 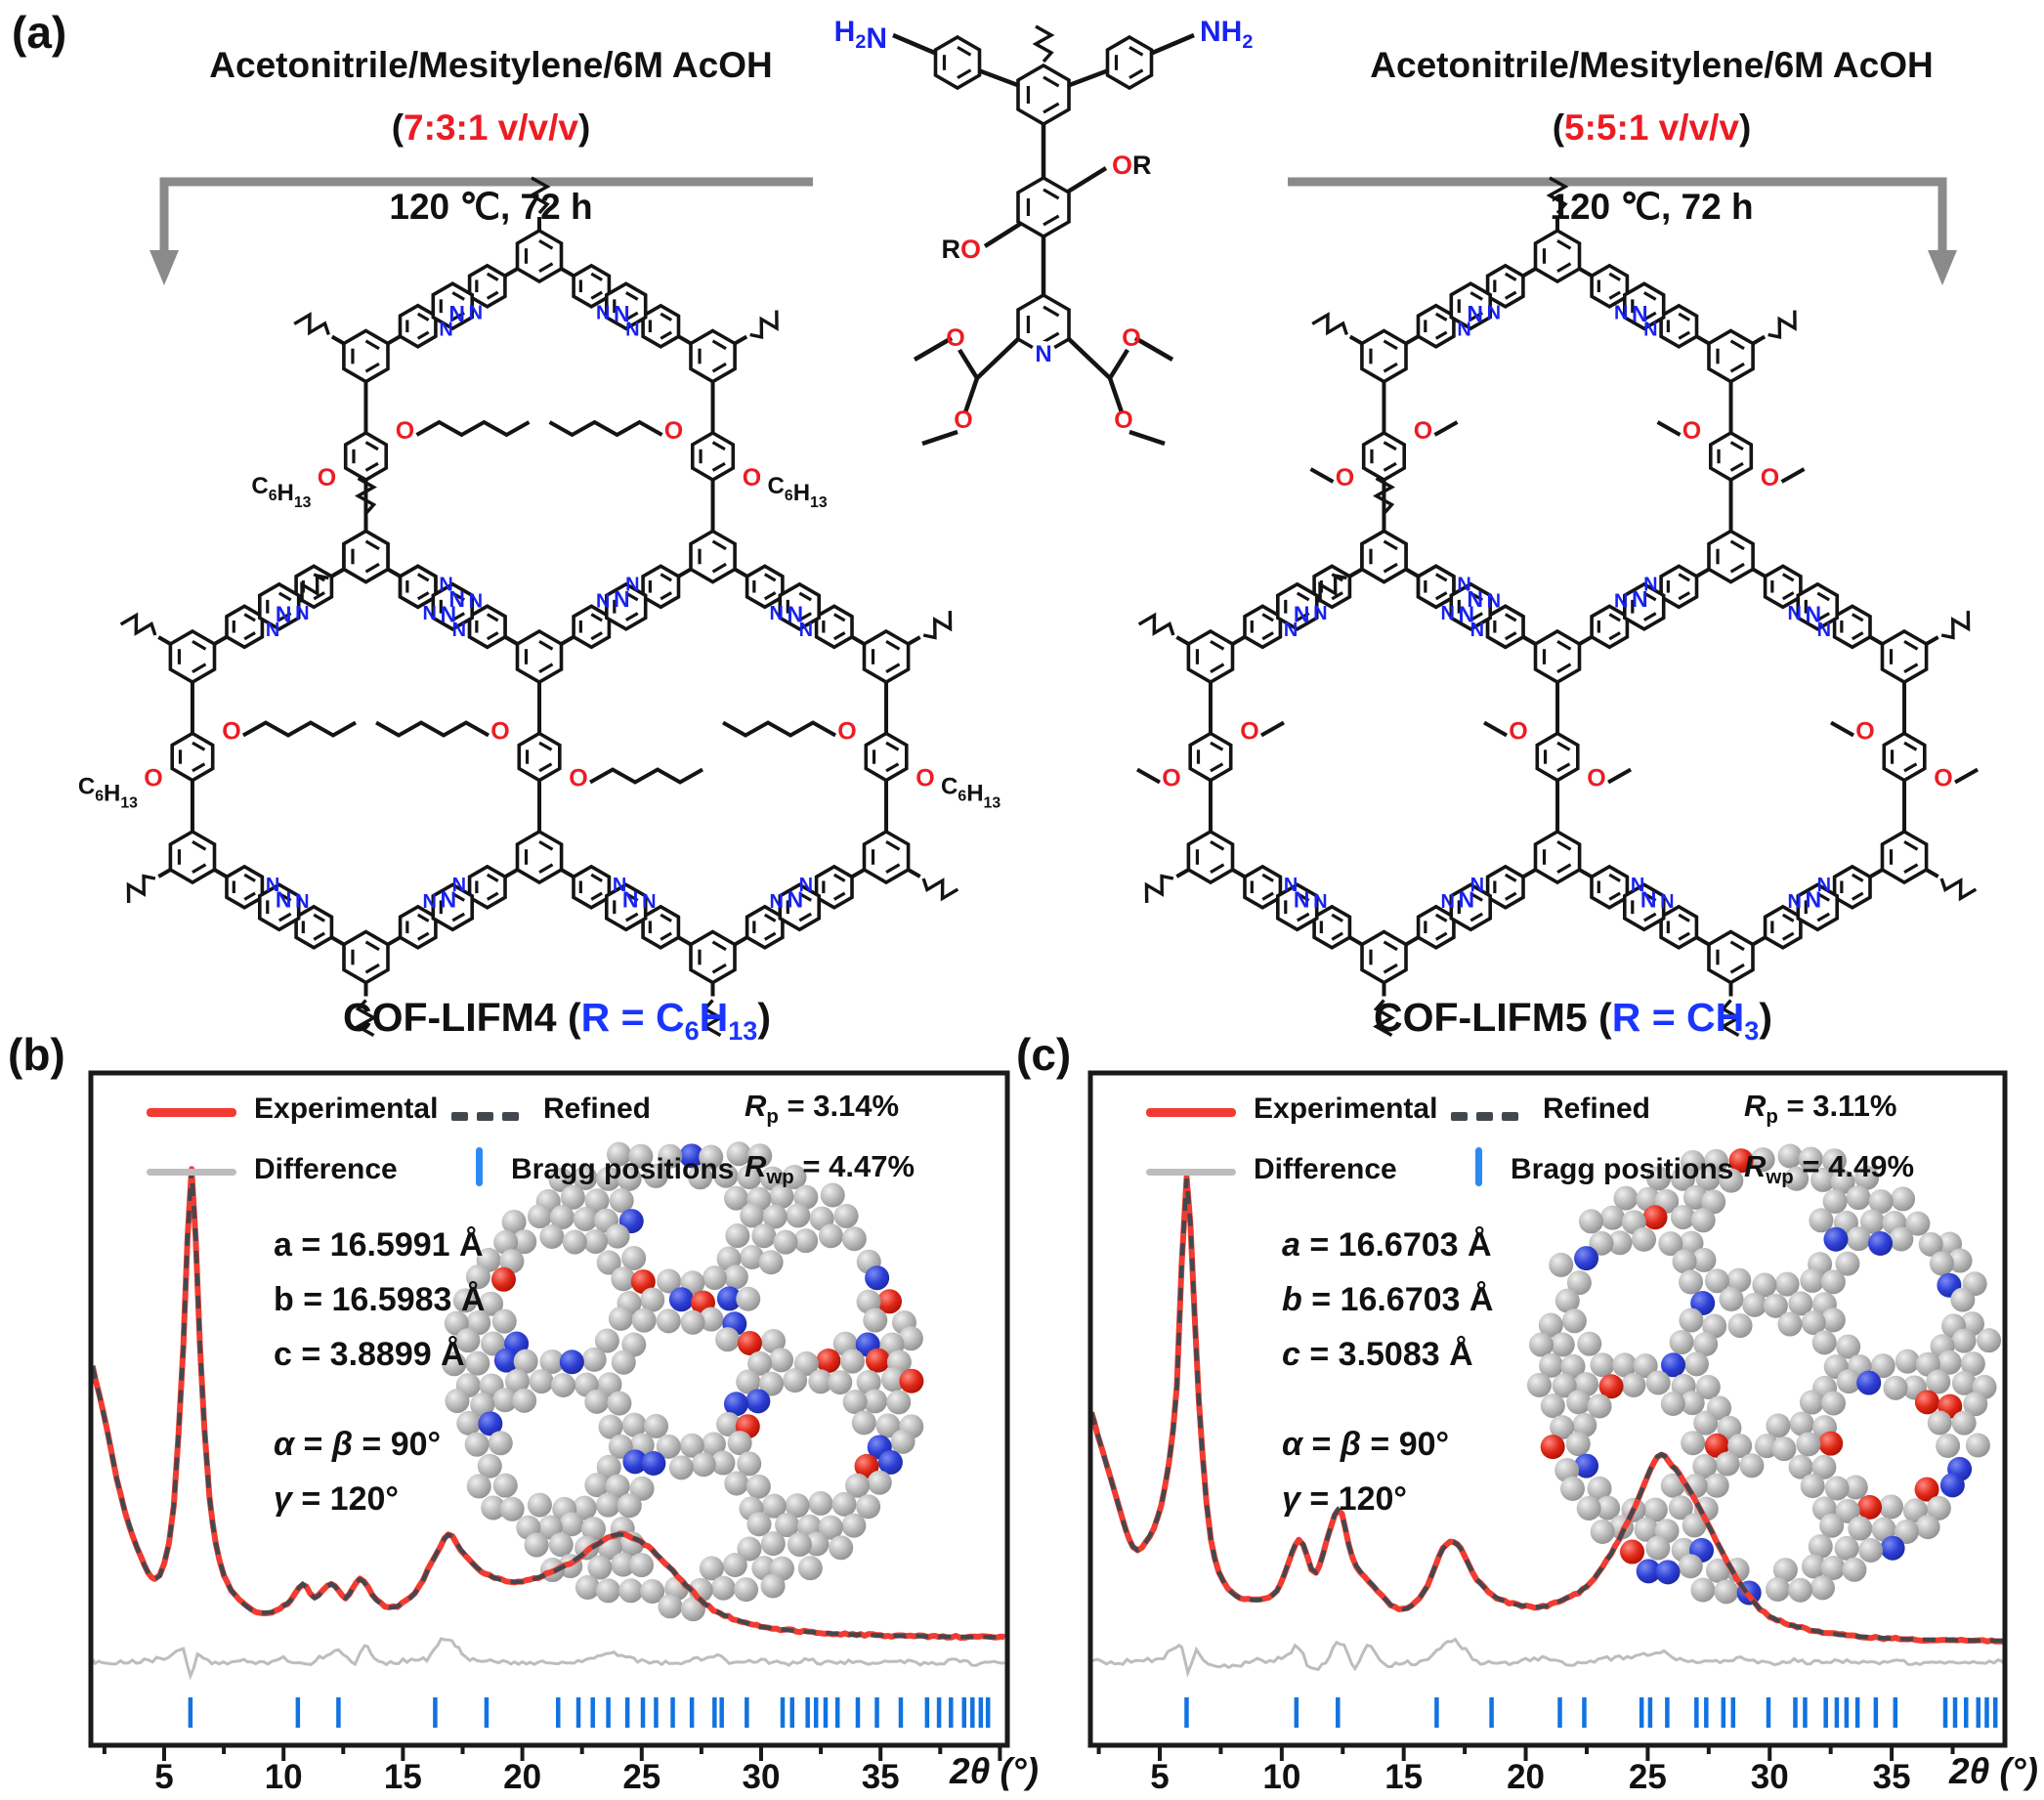 What do you see at coordinates (1829, 1169) in the screenshot?
I see `rwp-value: Rwp = 4.49%` at bounding box center [1829, 1169].